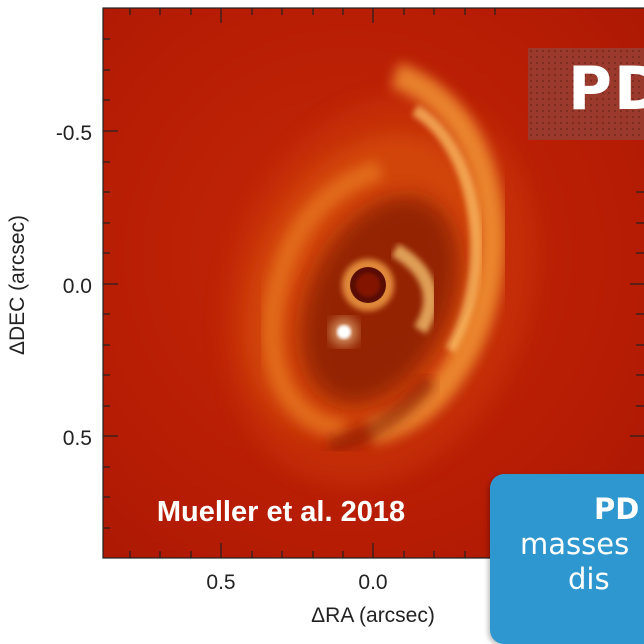  Describe the element at coordinates (589, 579) in the screenshot. I see `callout-line: dis` at that location.